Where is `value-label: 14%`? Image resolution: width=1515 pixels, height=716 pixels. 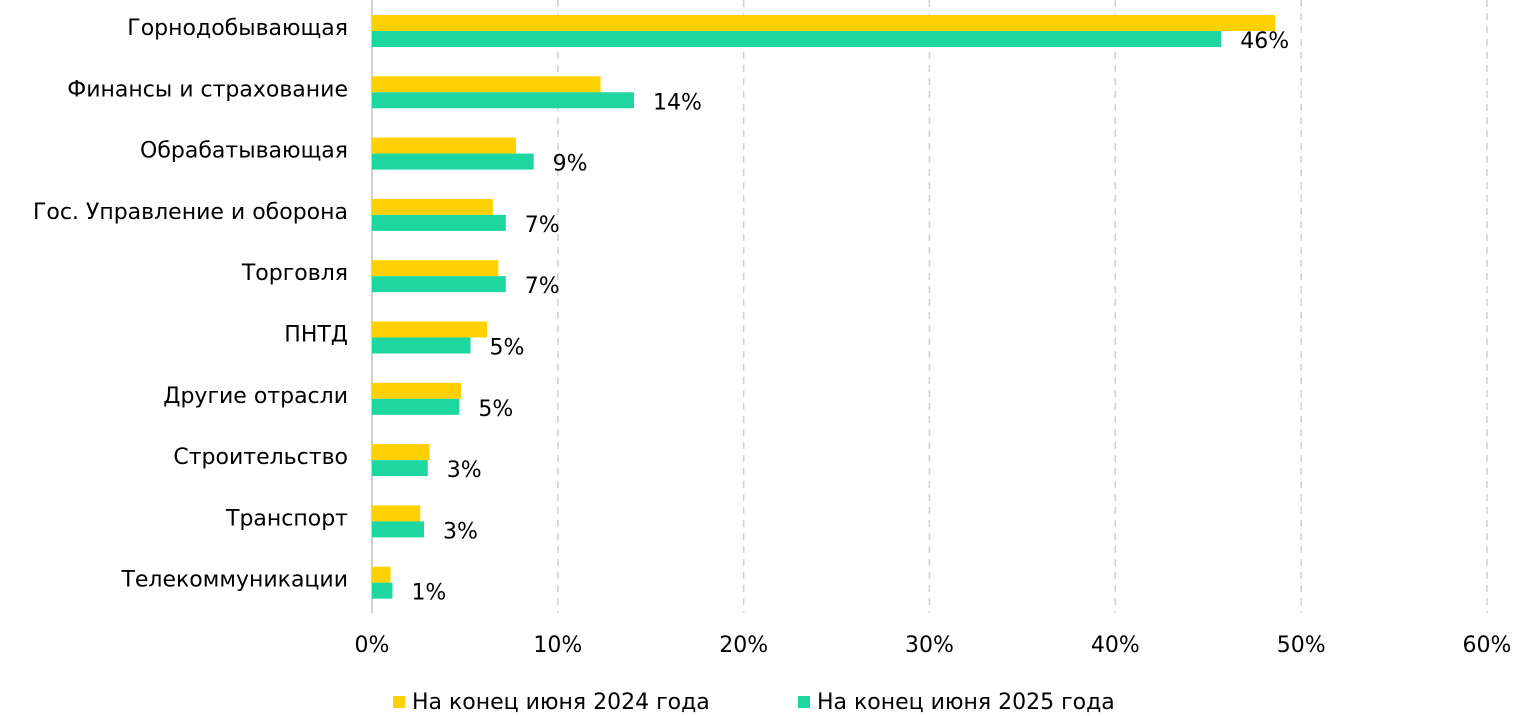
value-label: 14% is located at coordinates (677, 102).